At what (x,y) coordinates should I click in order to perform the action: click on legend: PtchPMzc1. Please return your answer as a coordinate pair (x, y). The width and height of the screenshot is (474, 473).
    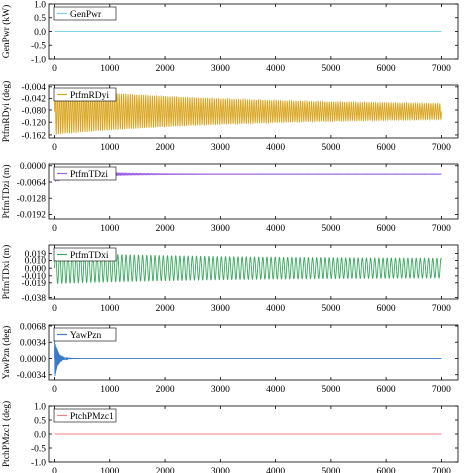
    Looking at the image, I should click on (85, 415).